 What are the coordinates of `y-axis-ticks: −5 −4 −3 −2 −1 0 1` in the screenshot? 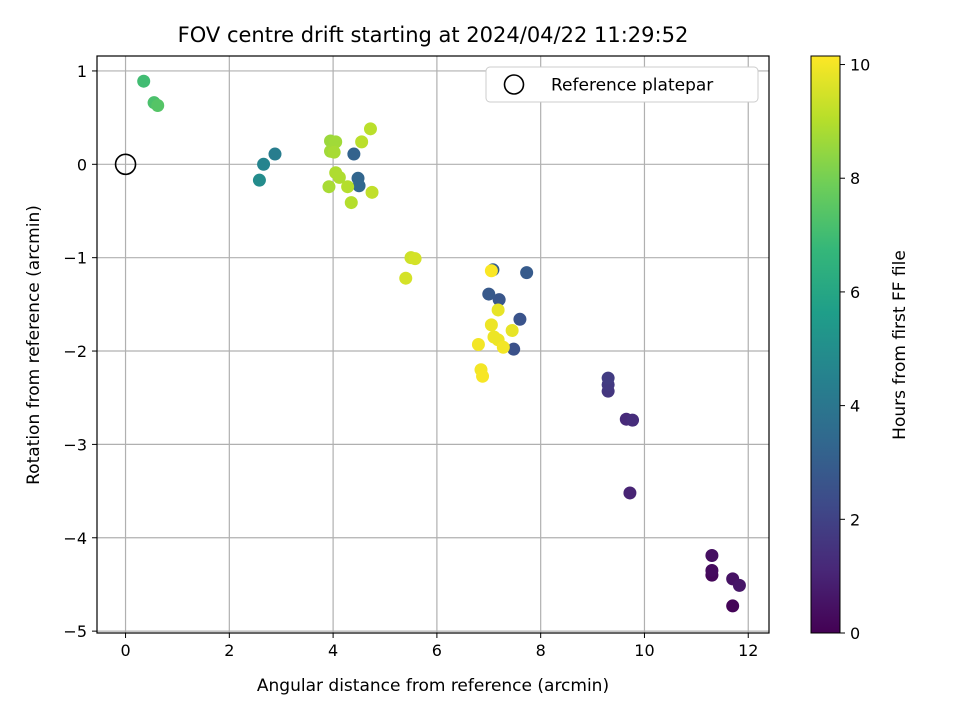 It's located at (80, 351).